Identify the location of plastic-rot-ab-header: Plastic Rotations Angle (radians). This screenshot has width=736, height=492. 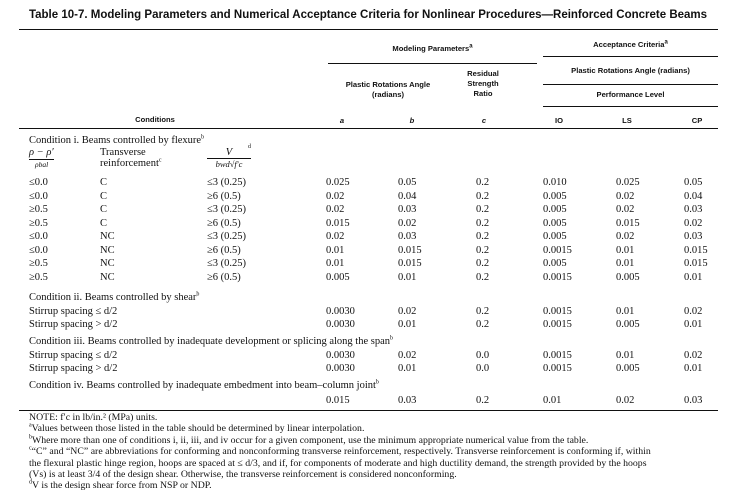
(388, 89).